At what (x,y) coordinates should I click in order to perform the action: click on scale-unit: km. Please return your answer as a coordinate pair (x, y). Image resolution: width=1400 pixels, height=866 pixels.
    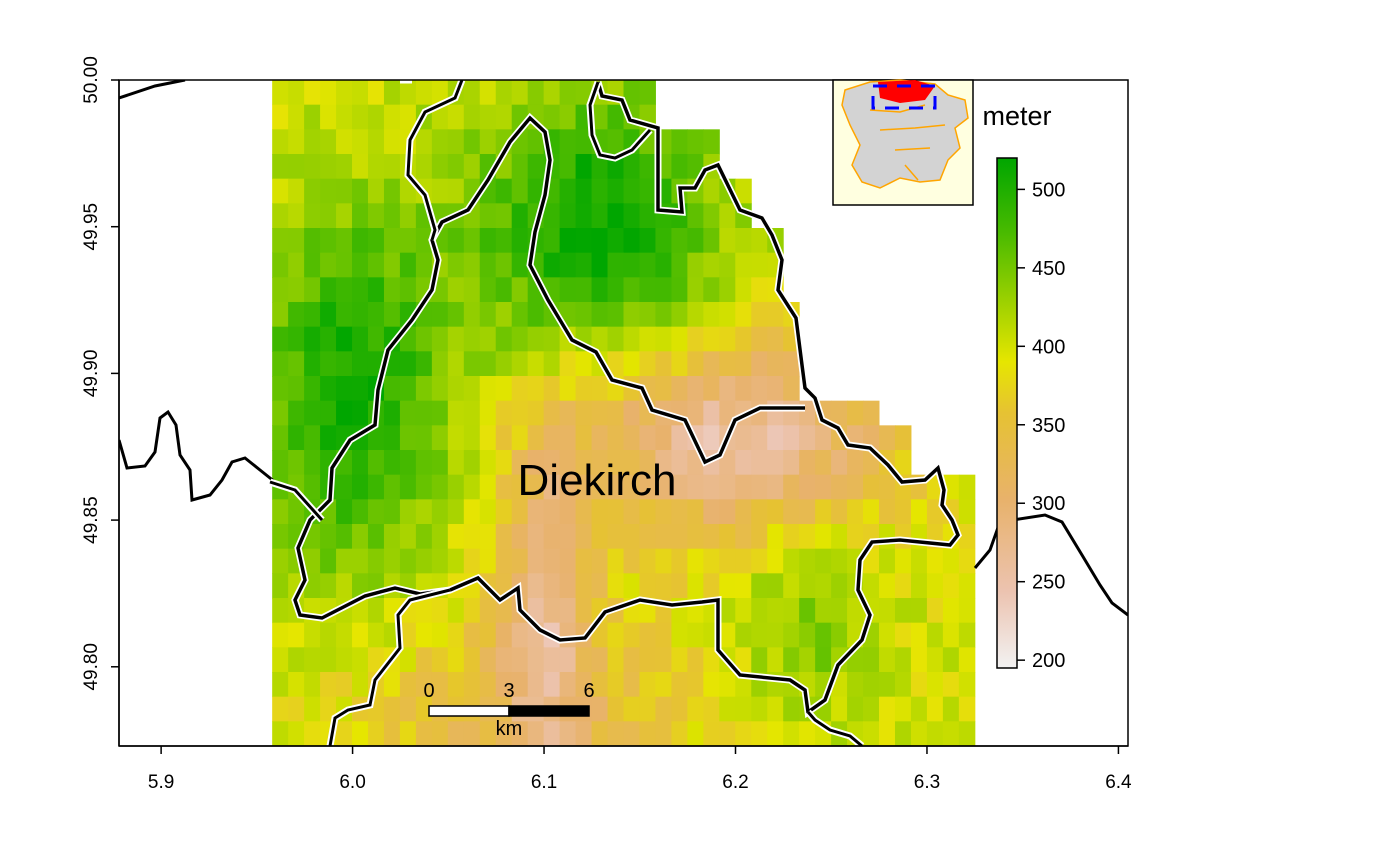
    Looking at the image, I should click on (509, 729).